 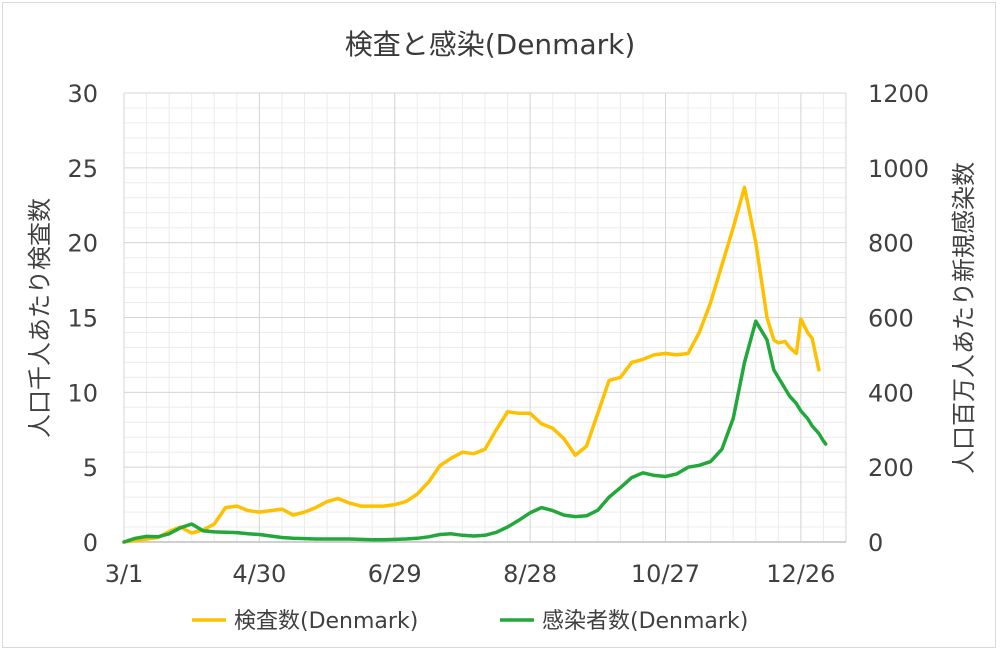 What do you see at coordinates (530, 574) in the screenshot?
I see `x-tick-label: 8/28` at bounding box center [530, 574].